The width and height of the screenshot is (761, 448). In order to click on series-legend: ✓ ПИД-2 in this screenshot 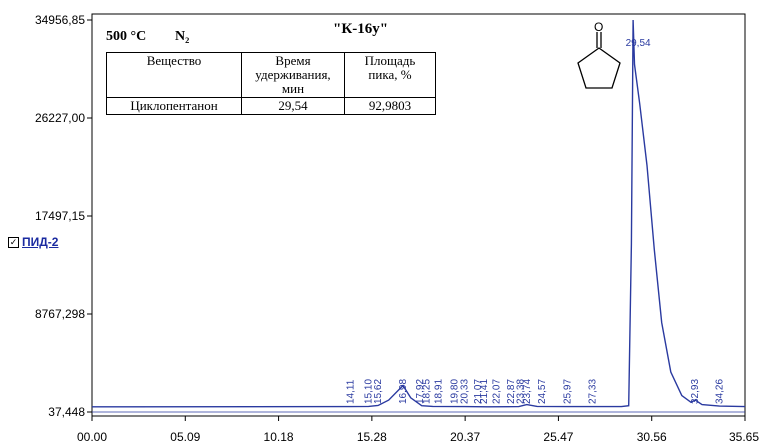, I will do `click(33, 242)`.